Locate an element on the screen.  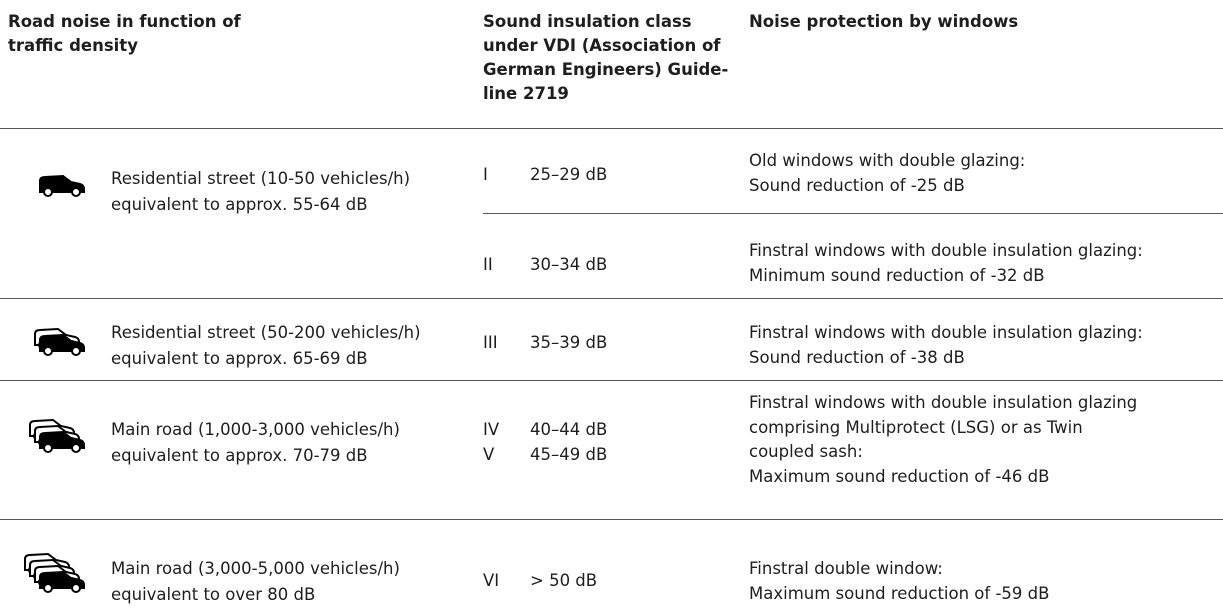
road-text: Residential street (10-50 vehicles/h) is located at coordinates (261, 178).